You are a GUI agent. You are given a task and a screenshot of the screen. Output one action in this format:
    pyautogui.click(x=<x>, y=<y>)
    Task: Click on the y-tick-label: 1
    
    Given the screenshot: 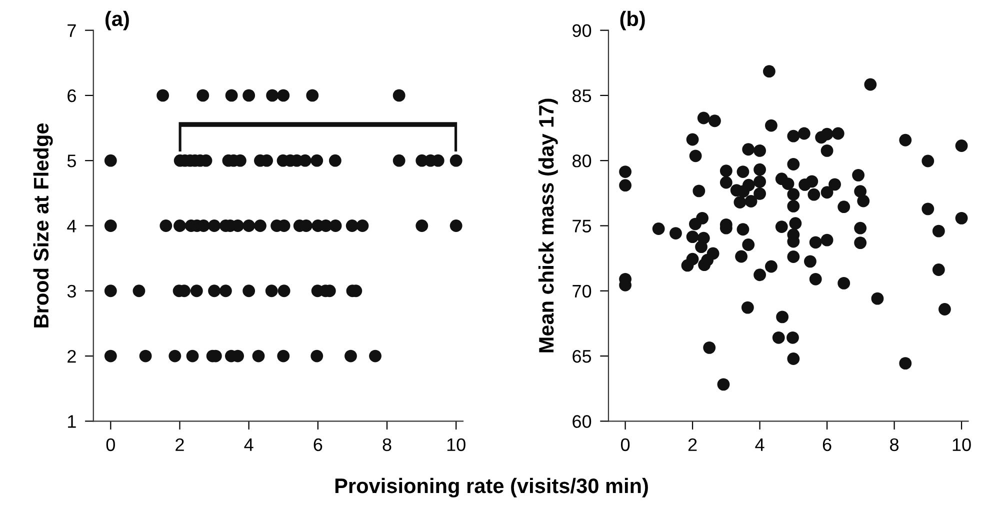 What is the action you would take?
    pyautogui.click(x=72, y=421)
    